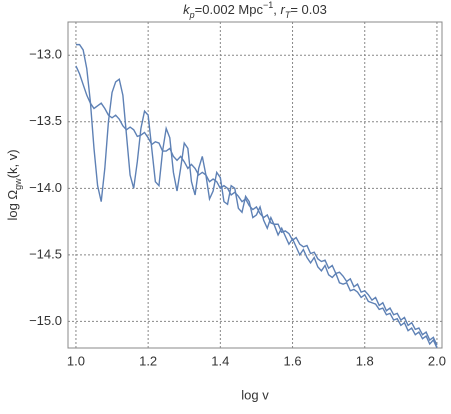 The height and width of the screenshot is (414, 451). I want to click on ylabel-part: (k, v), so click(12, 163).